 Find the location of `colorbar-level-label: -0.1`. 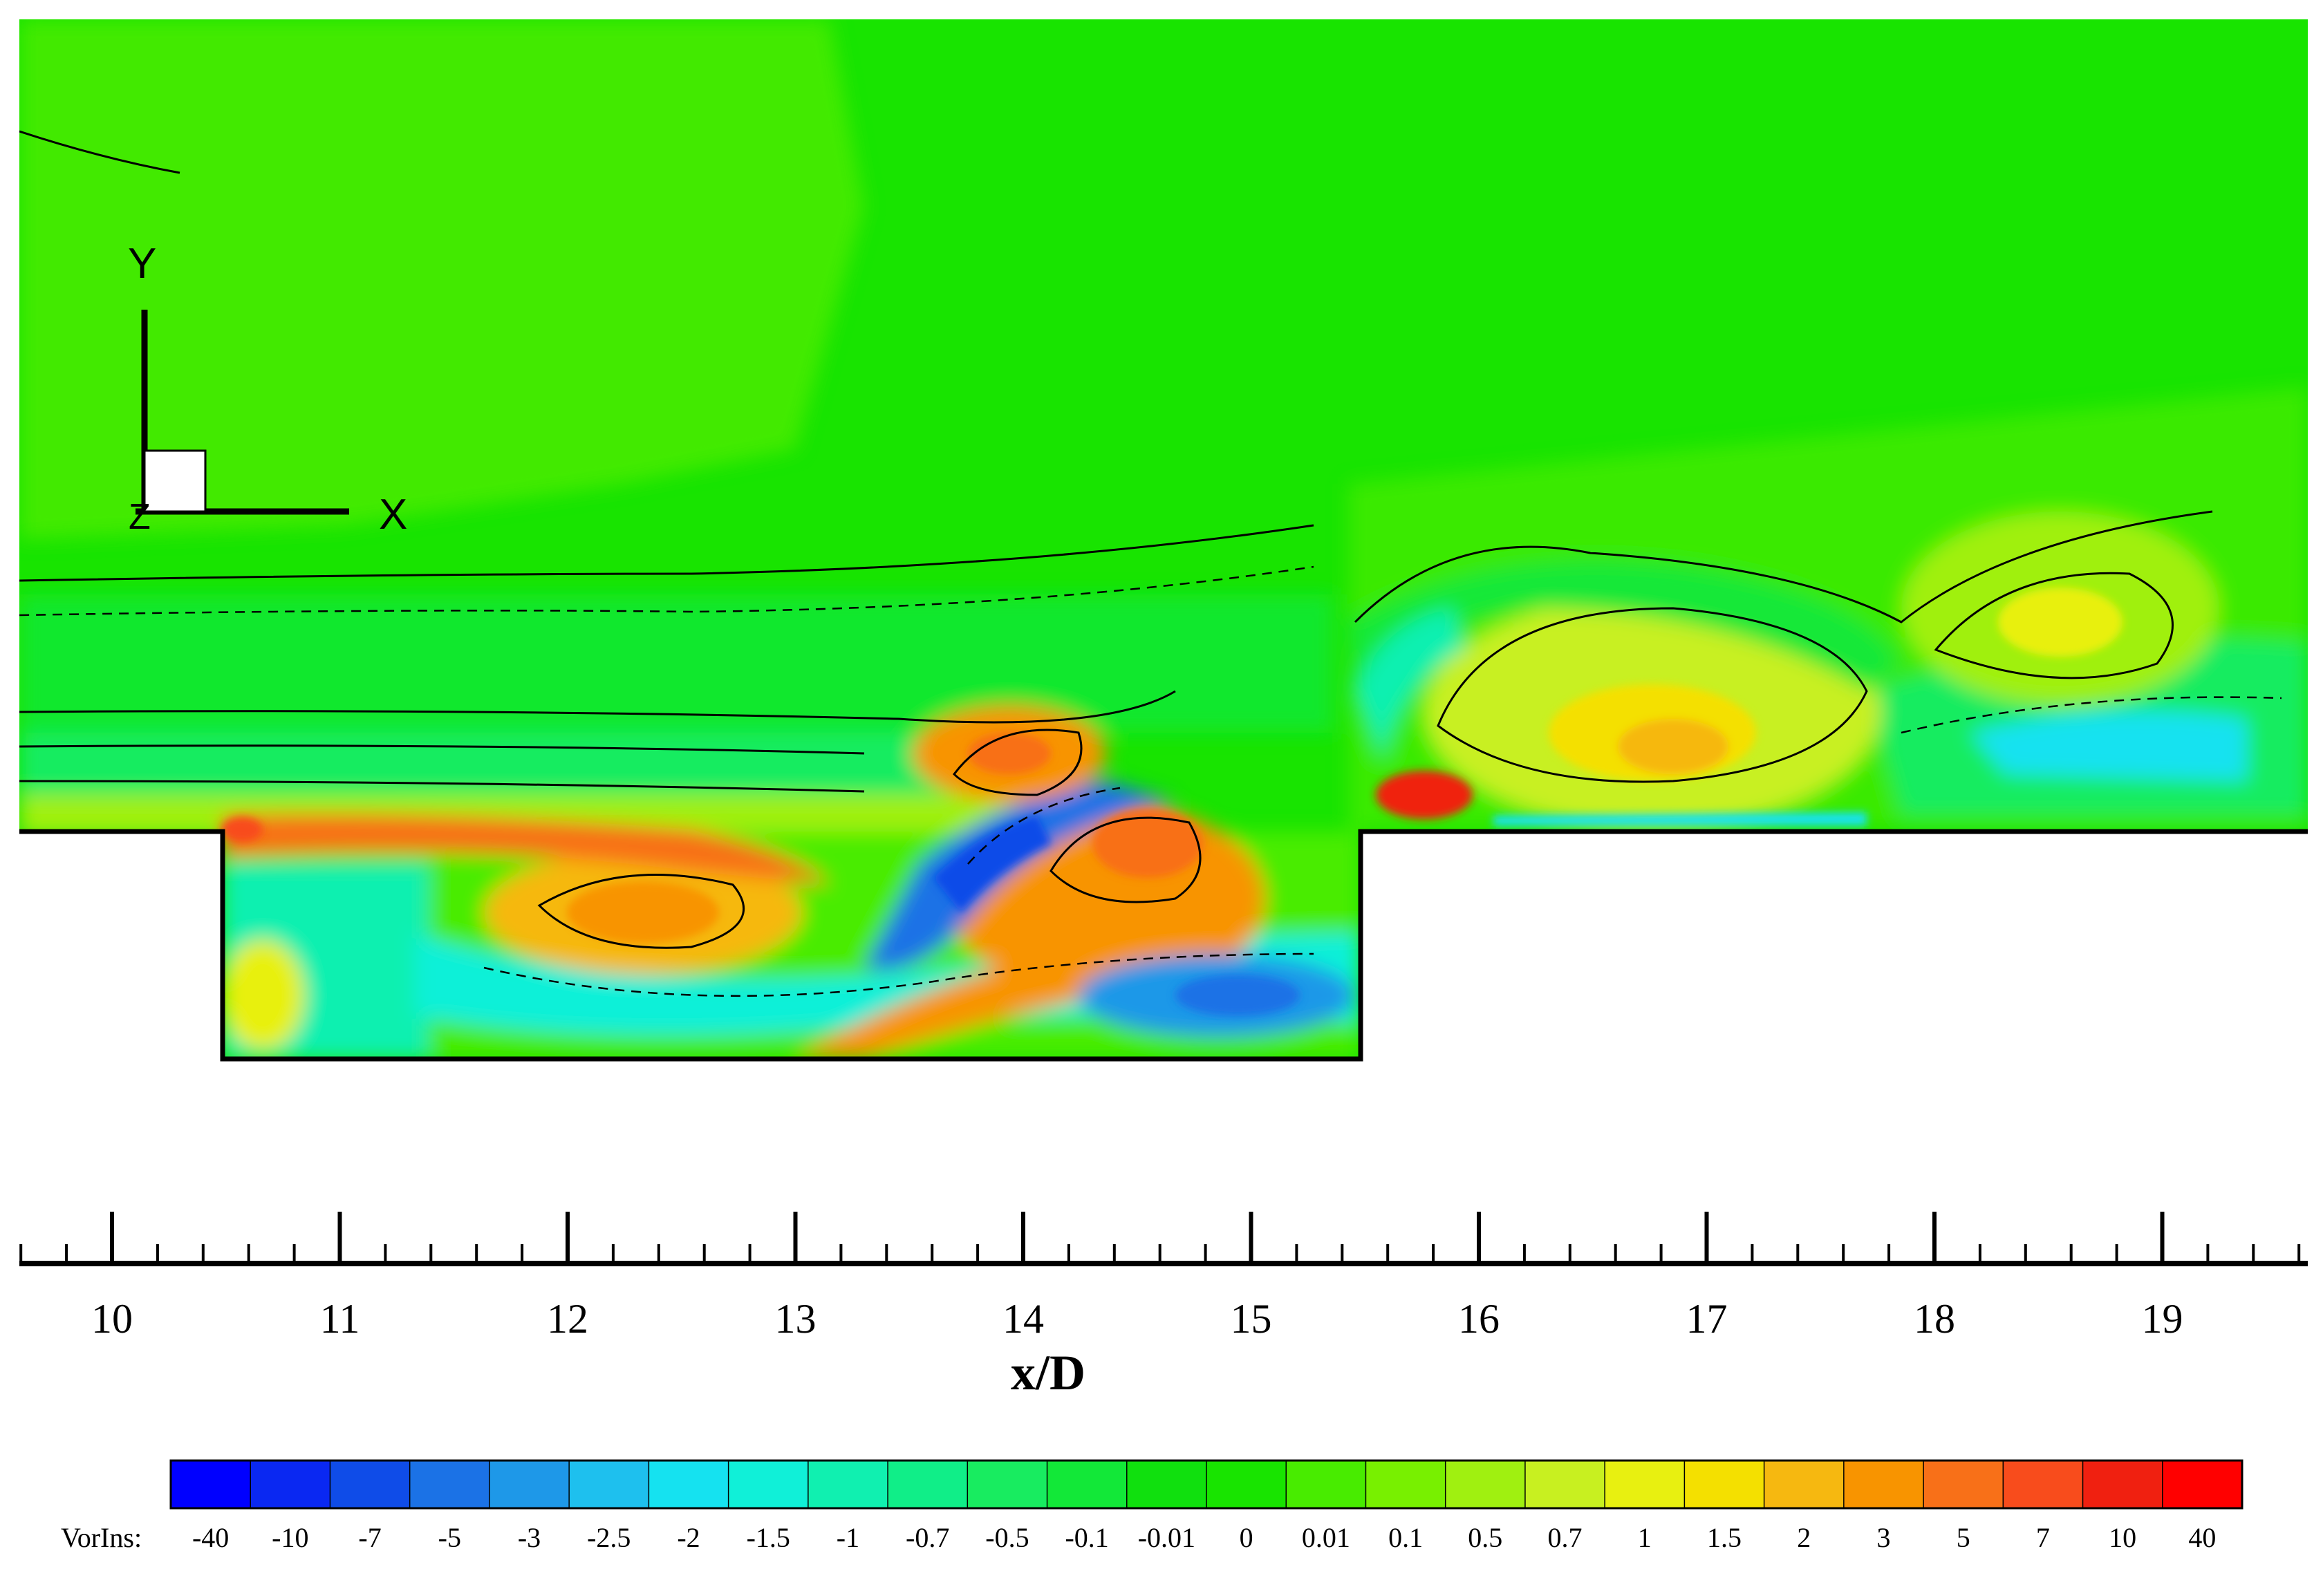

colorbar-level-label: -0.1 is located at coordinates (1086, 1537).